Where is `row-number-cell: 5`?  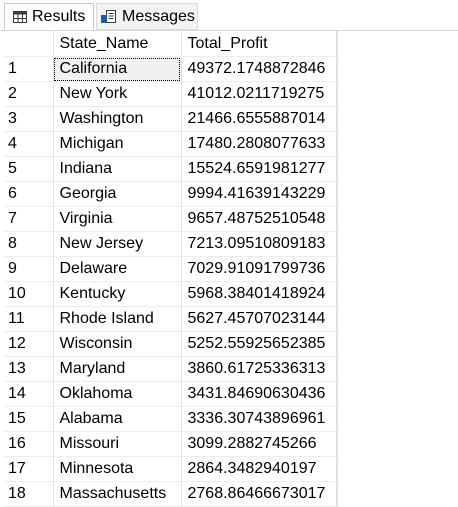 row-number-cell: 5 is located at coordinates (29, 169).